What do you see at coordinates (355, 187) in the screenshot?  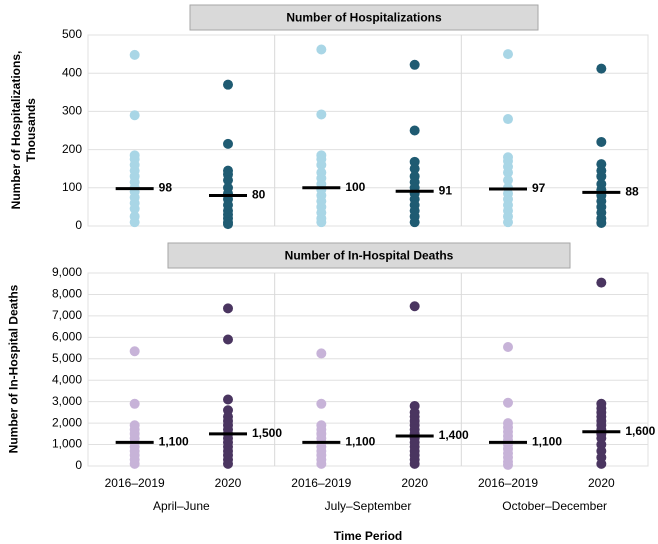 I see `median-label: 100` at bounding box center [355, 187].